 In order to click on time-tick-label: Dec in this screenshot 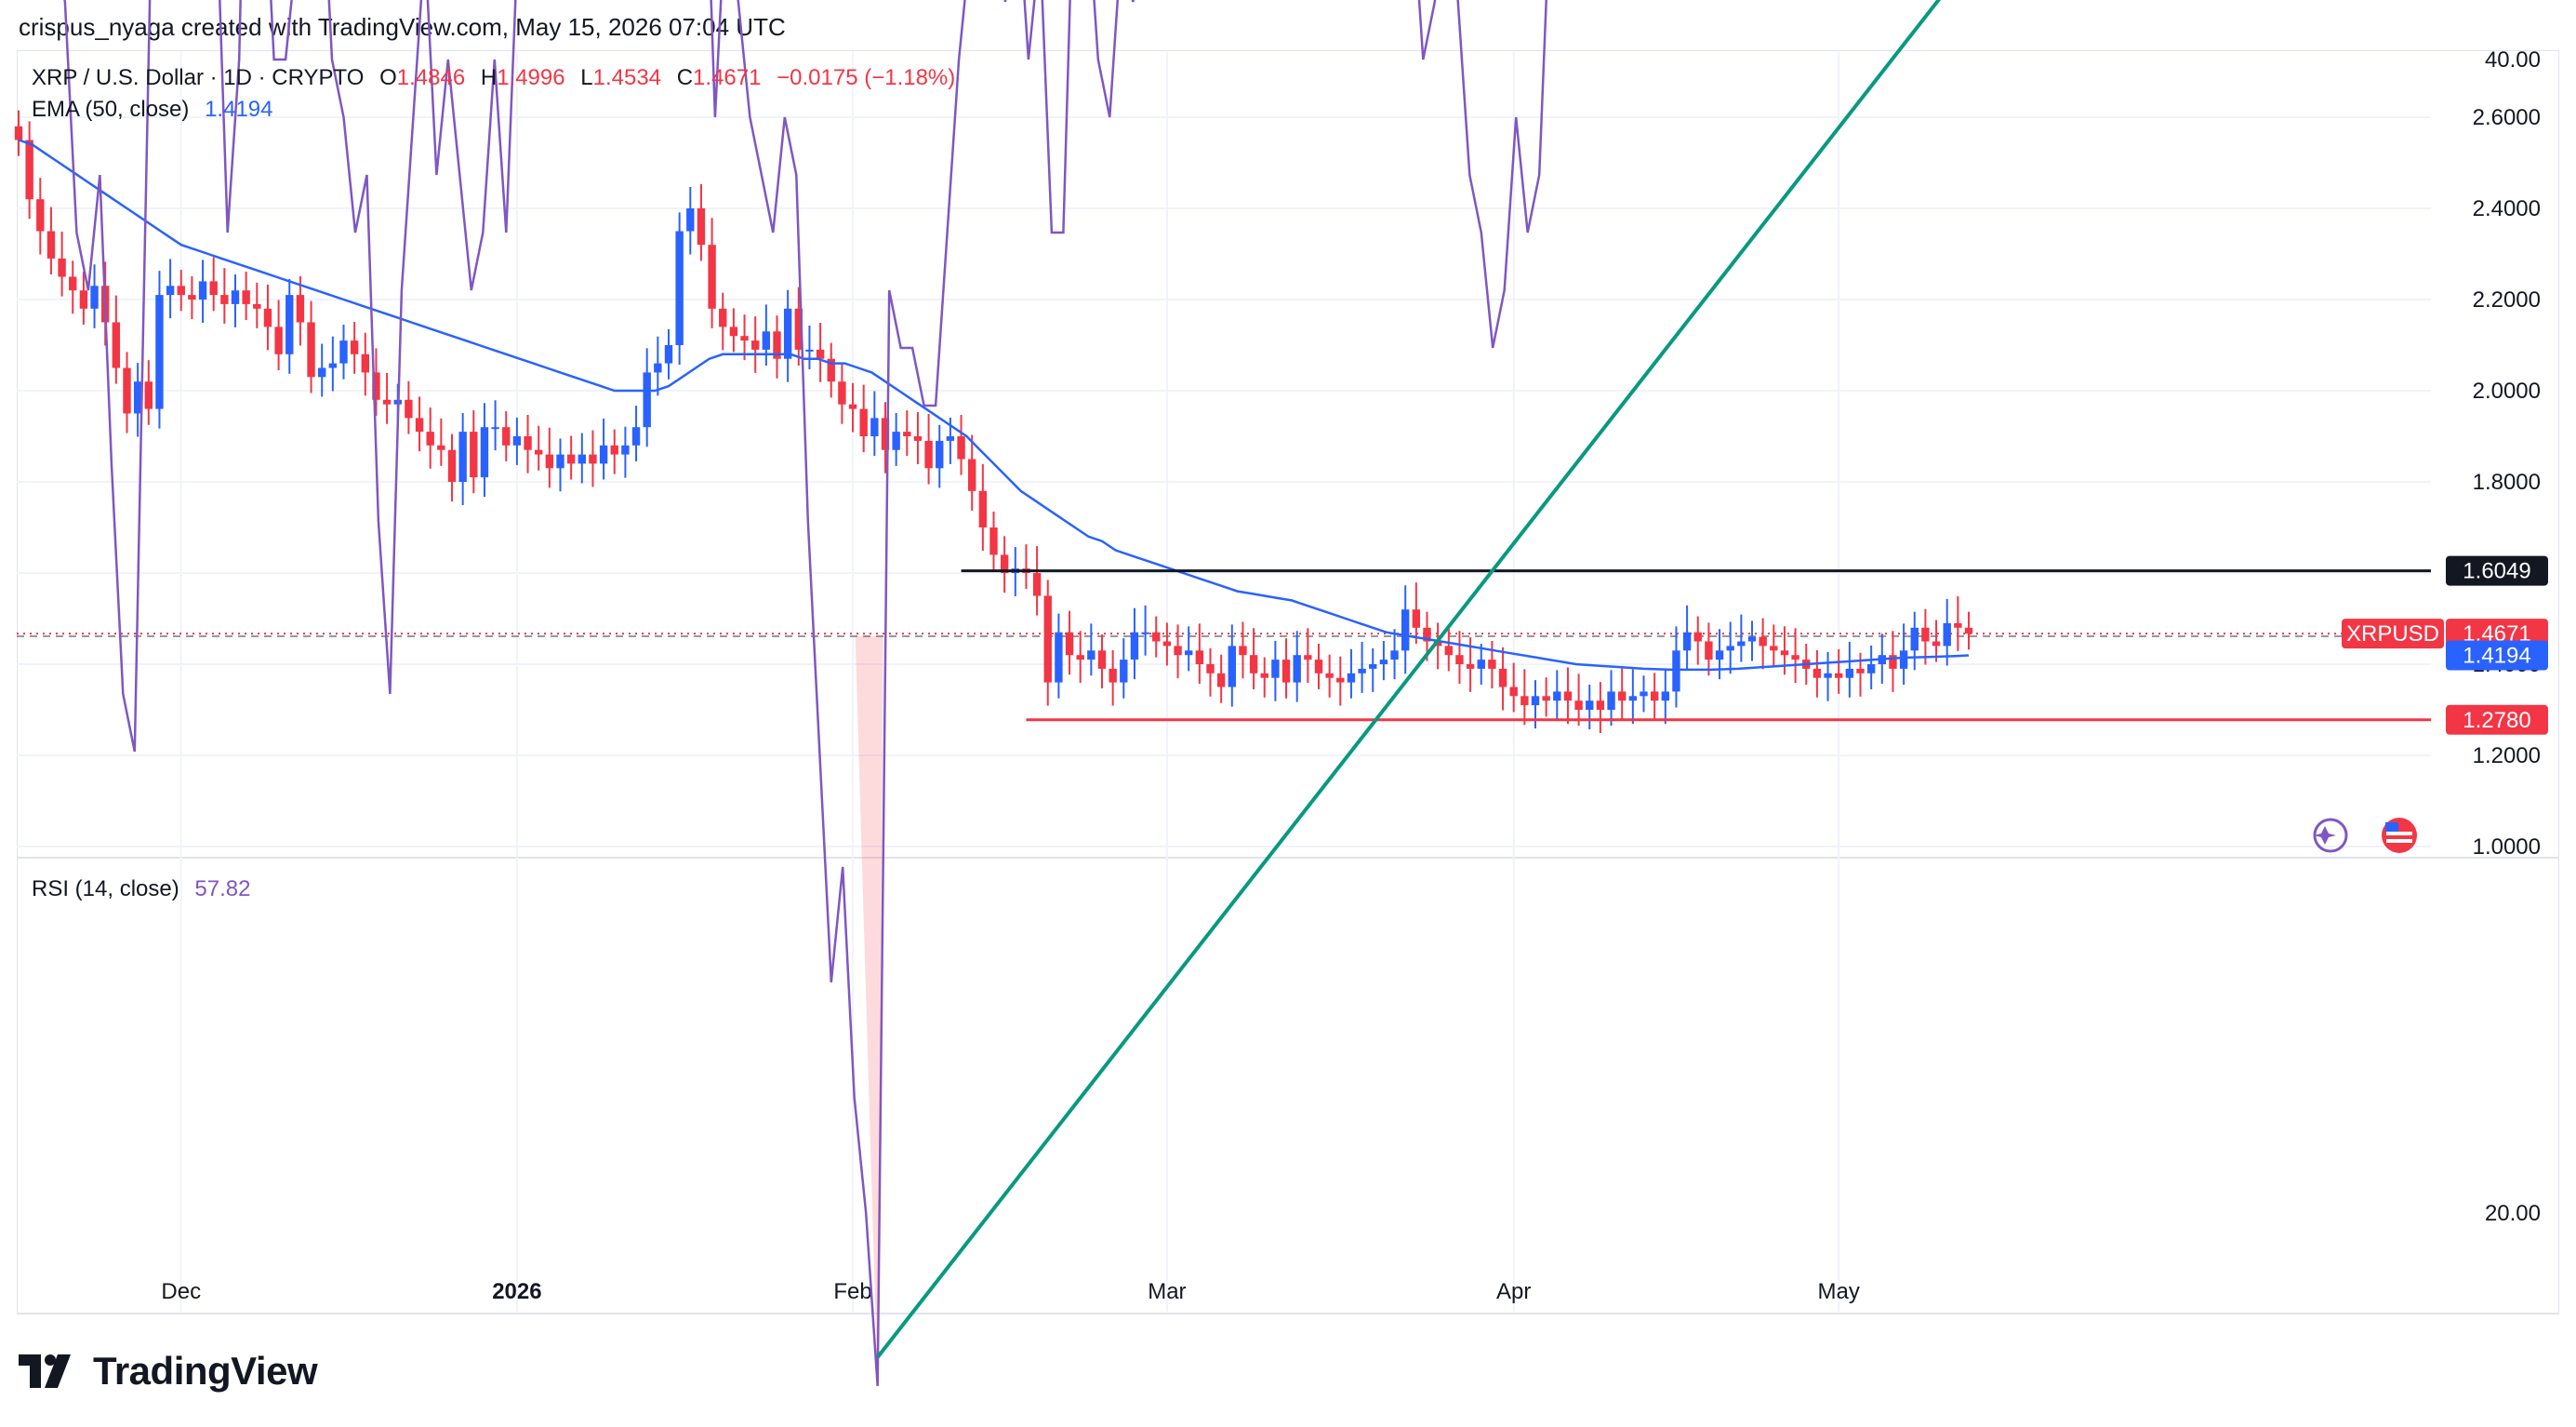, I will do `click(181, 1291)`.